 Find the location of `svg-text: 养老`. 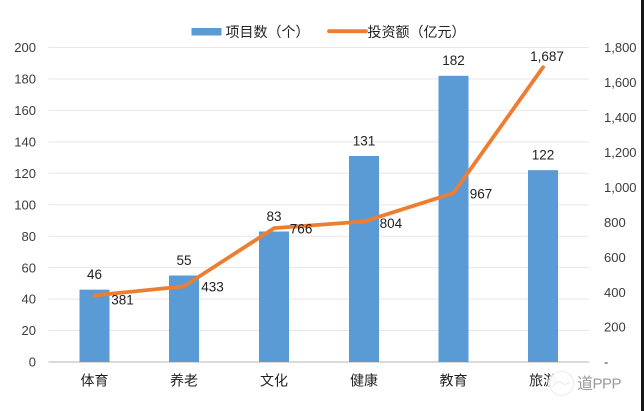

svg-text: 养老 is located at coordinates (184, 381).